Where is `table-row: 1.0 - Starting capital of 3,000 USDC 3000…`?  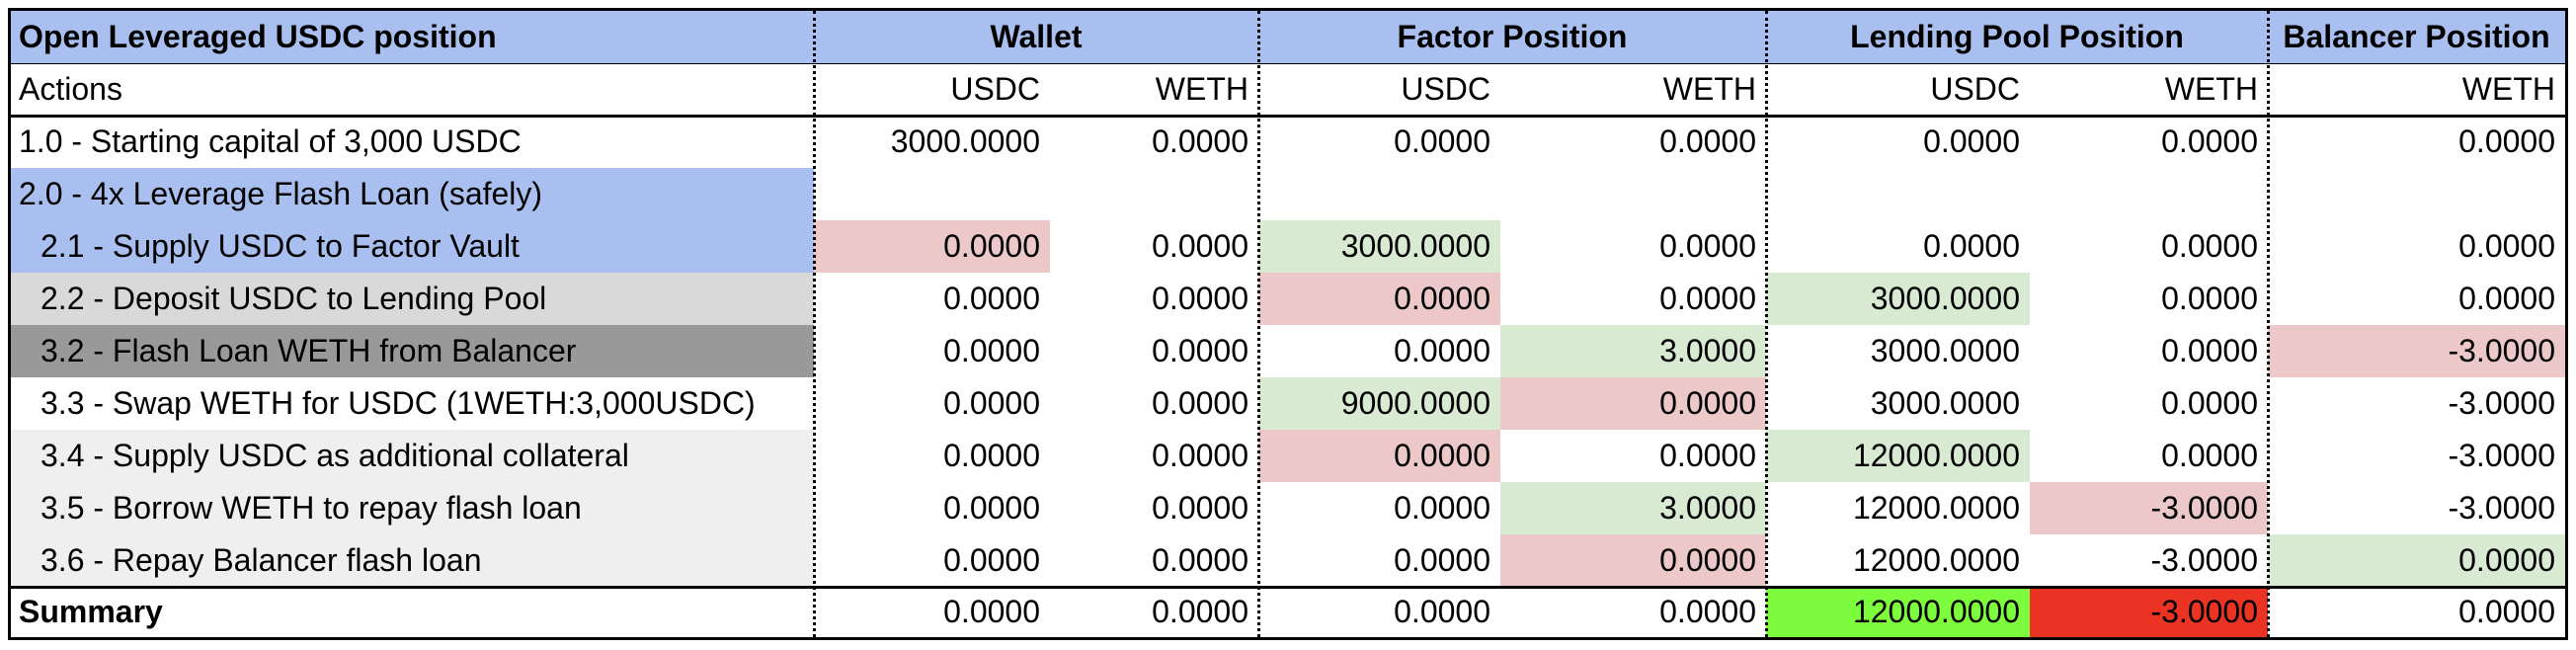
table-row: 1.0 - Starting capital of 3,000 USDC 3000… is located at coordinates (1288, 142).